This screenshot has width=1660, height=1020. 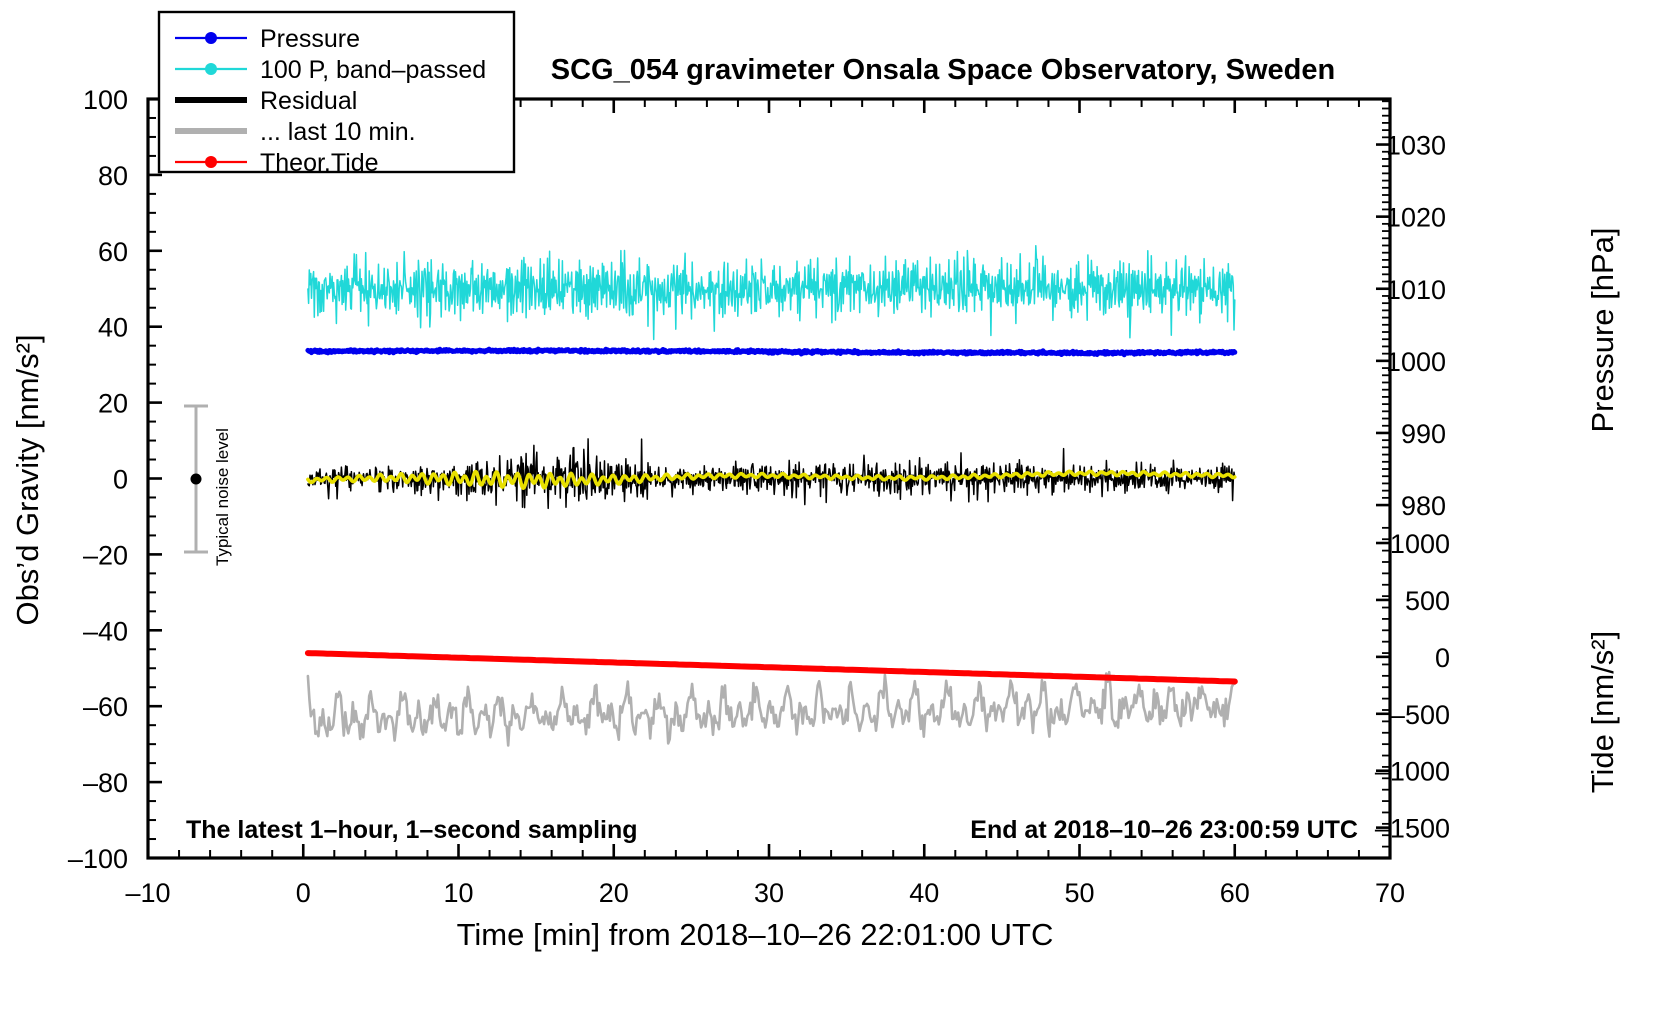 I want to click on legend-label: 100 P, band–passed, so click(x=373, y=70).